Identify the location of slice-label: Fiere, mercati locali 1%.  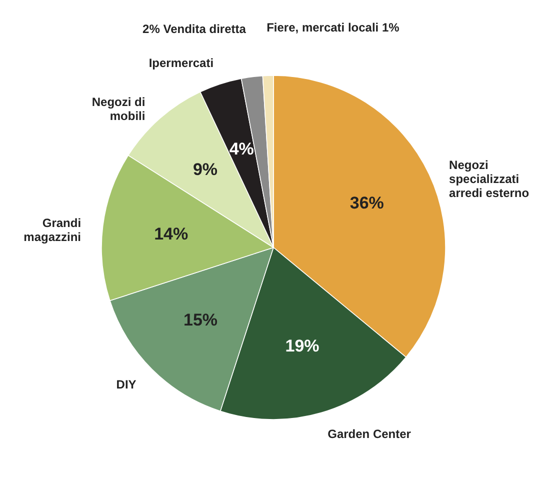
(333, 27).